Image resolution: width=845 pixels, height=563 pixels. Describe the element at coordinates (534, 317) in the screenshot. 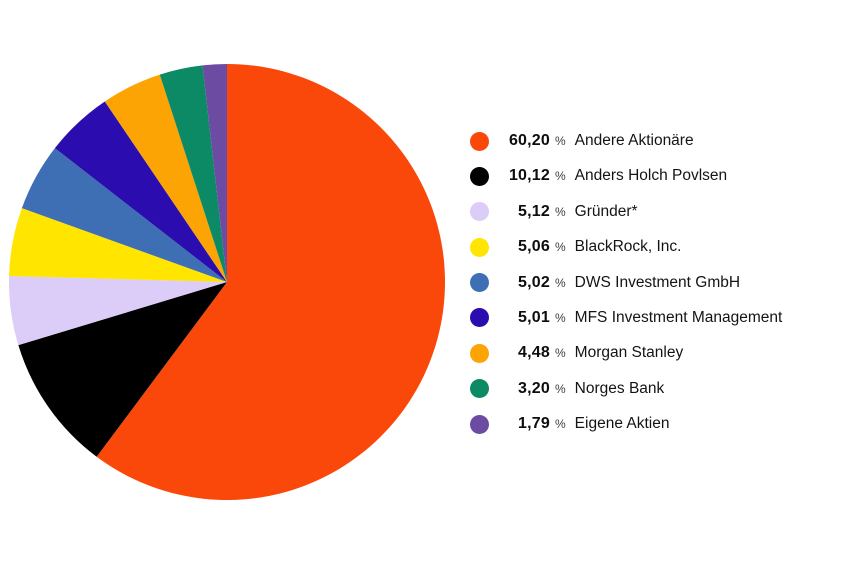

I see `legend-value: 5,01` at that location.